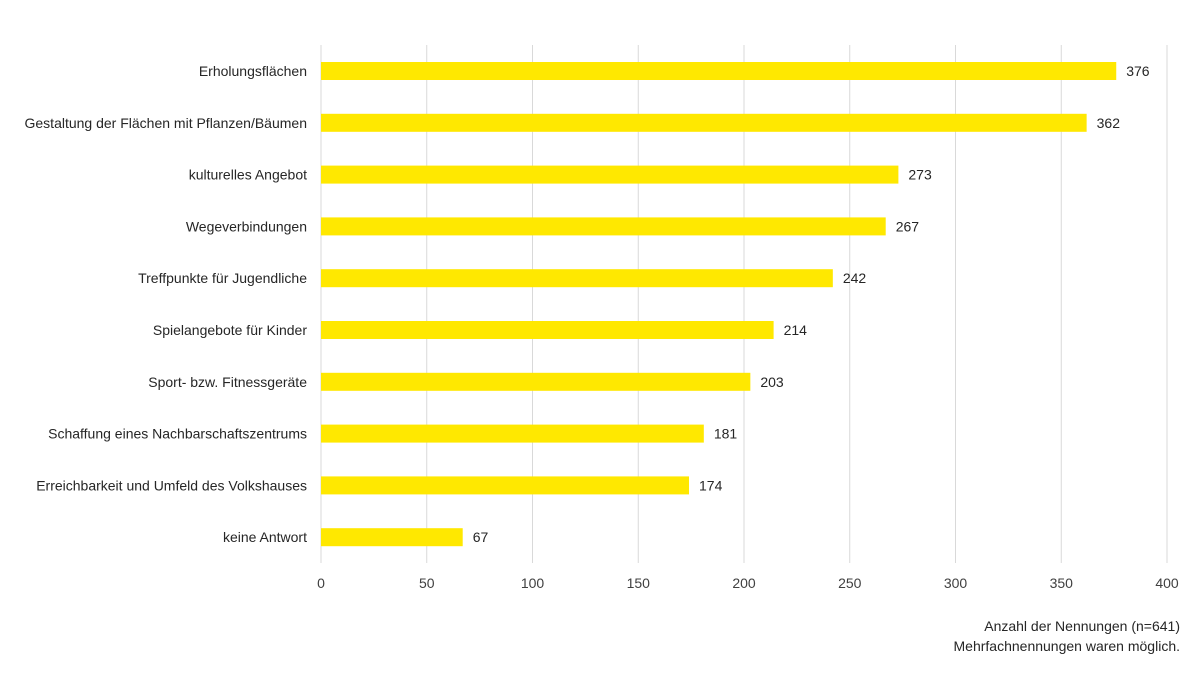  What do you see at coordinates (246, 226) in the screenshot?
I see `category-label: Wegeverbindungen` at bounding box center [246, 226].